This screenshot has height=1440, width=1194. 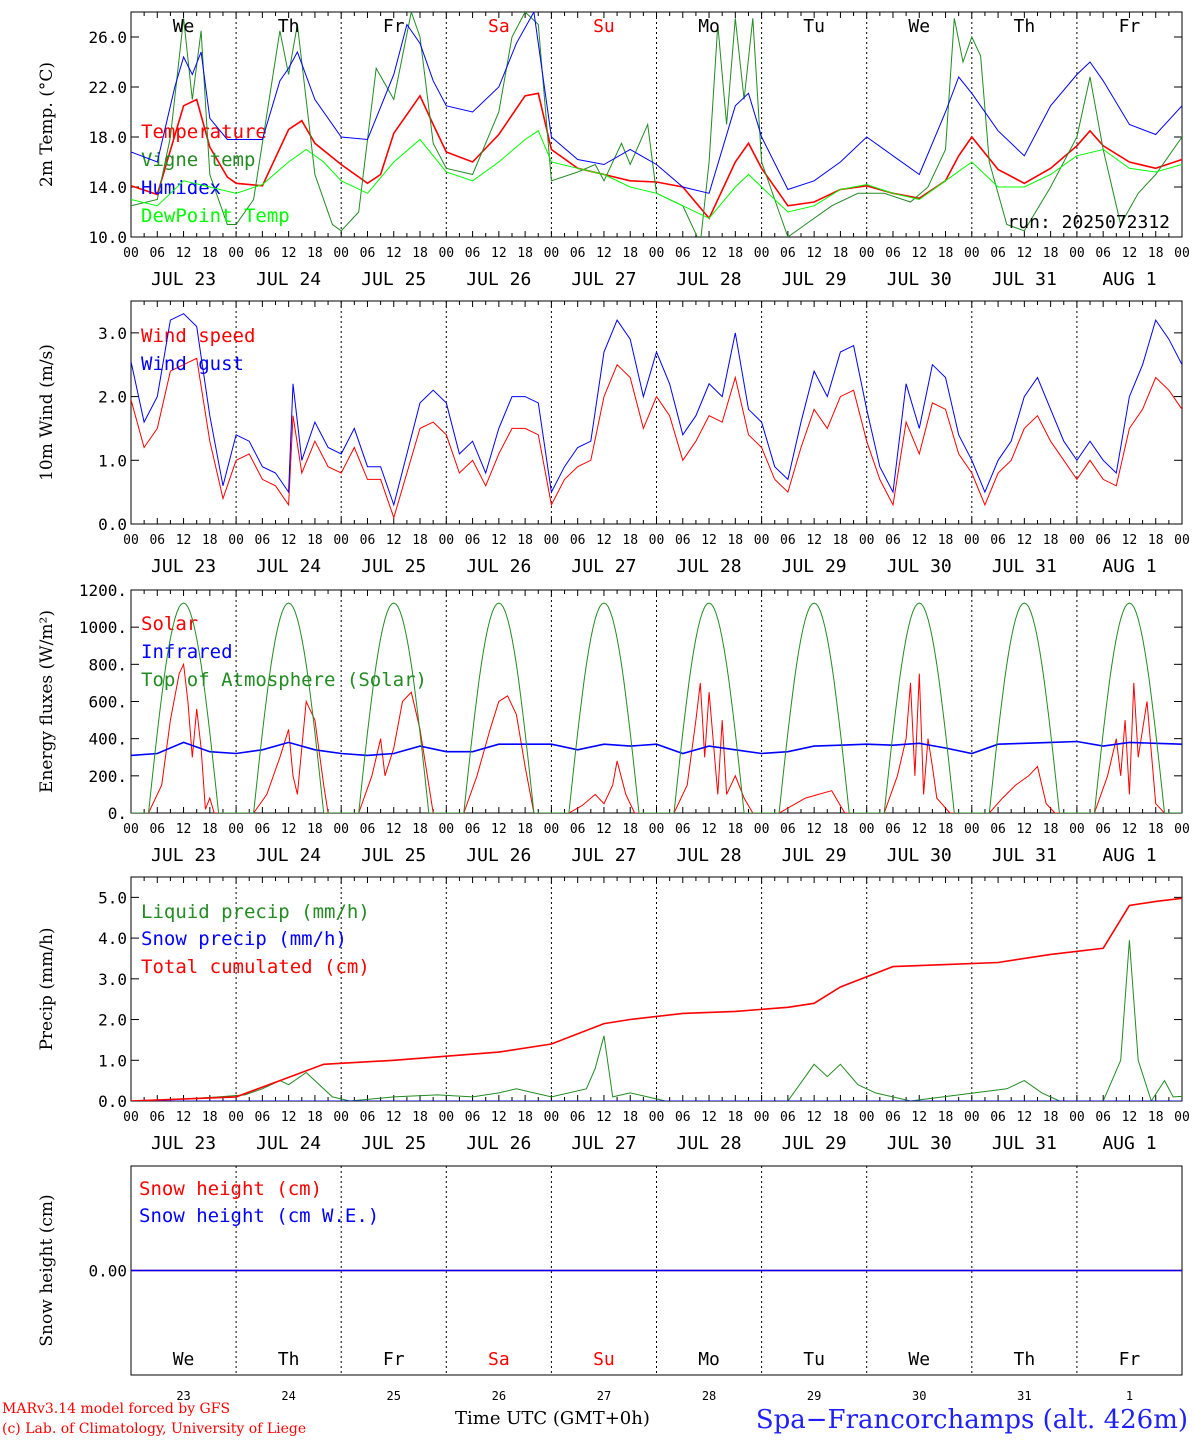 I want to click on legend-entry: Humidex, so click(x=181, y=188).